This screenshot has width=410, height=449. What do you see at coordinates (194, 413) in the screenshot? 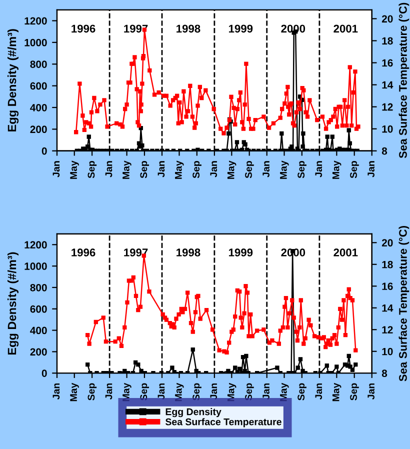
I see `legend-label: Egg Density` at bounding box center [194, 413].